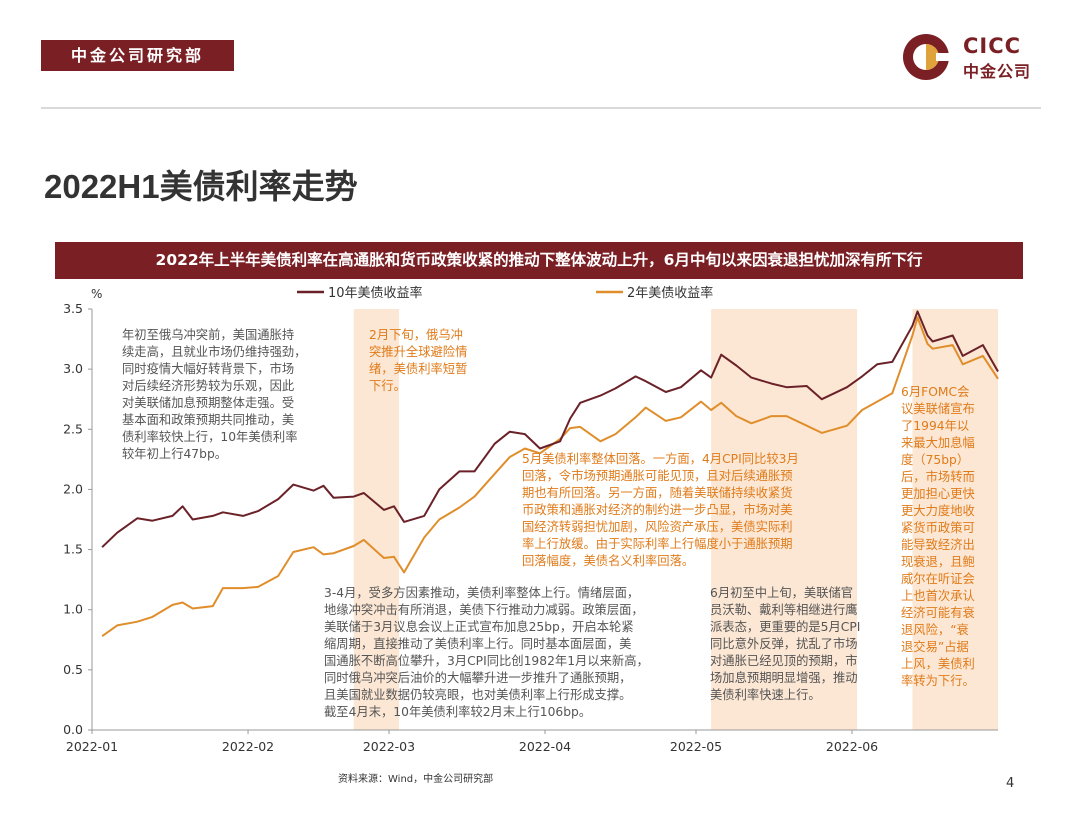  Describe the element at coordinates (938, 545) in the screenshot. I see `annotation-line: 能导致经济出` at that location.